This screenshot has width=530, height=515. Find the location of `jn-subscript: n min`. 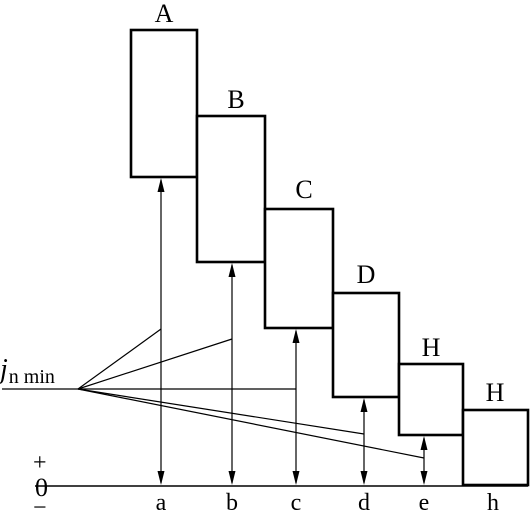

jn-subscript: n min is located at coordinates (32, 377).